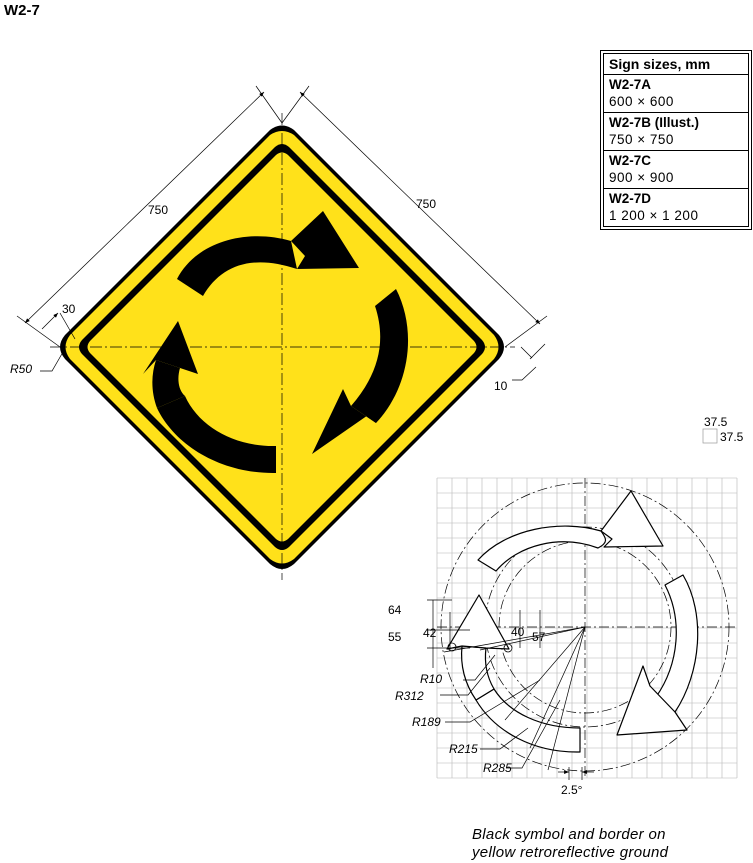 This screenshot has width=753, height=863. What do you see at coordinates (654, 215) in the screenshot?
I see `size-dimension: 1 200 × 1 200` at bounding box center [654, 215].